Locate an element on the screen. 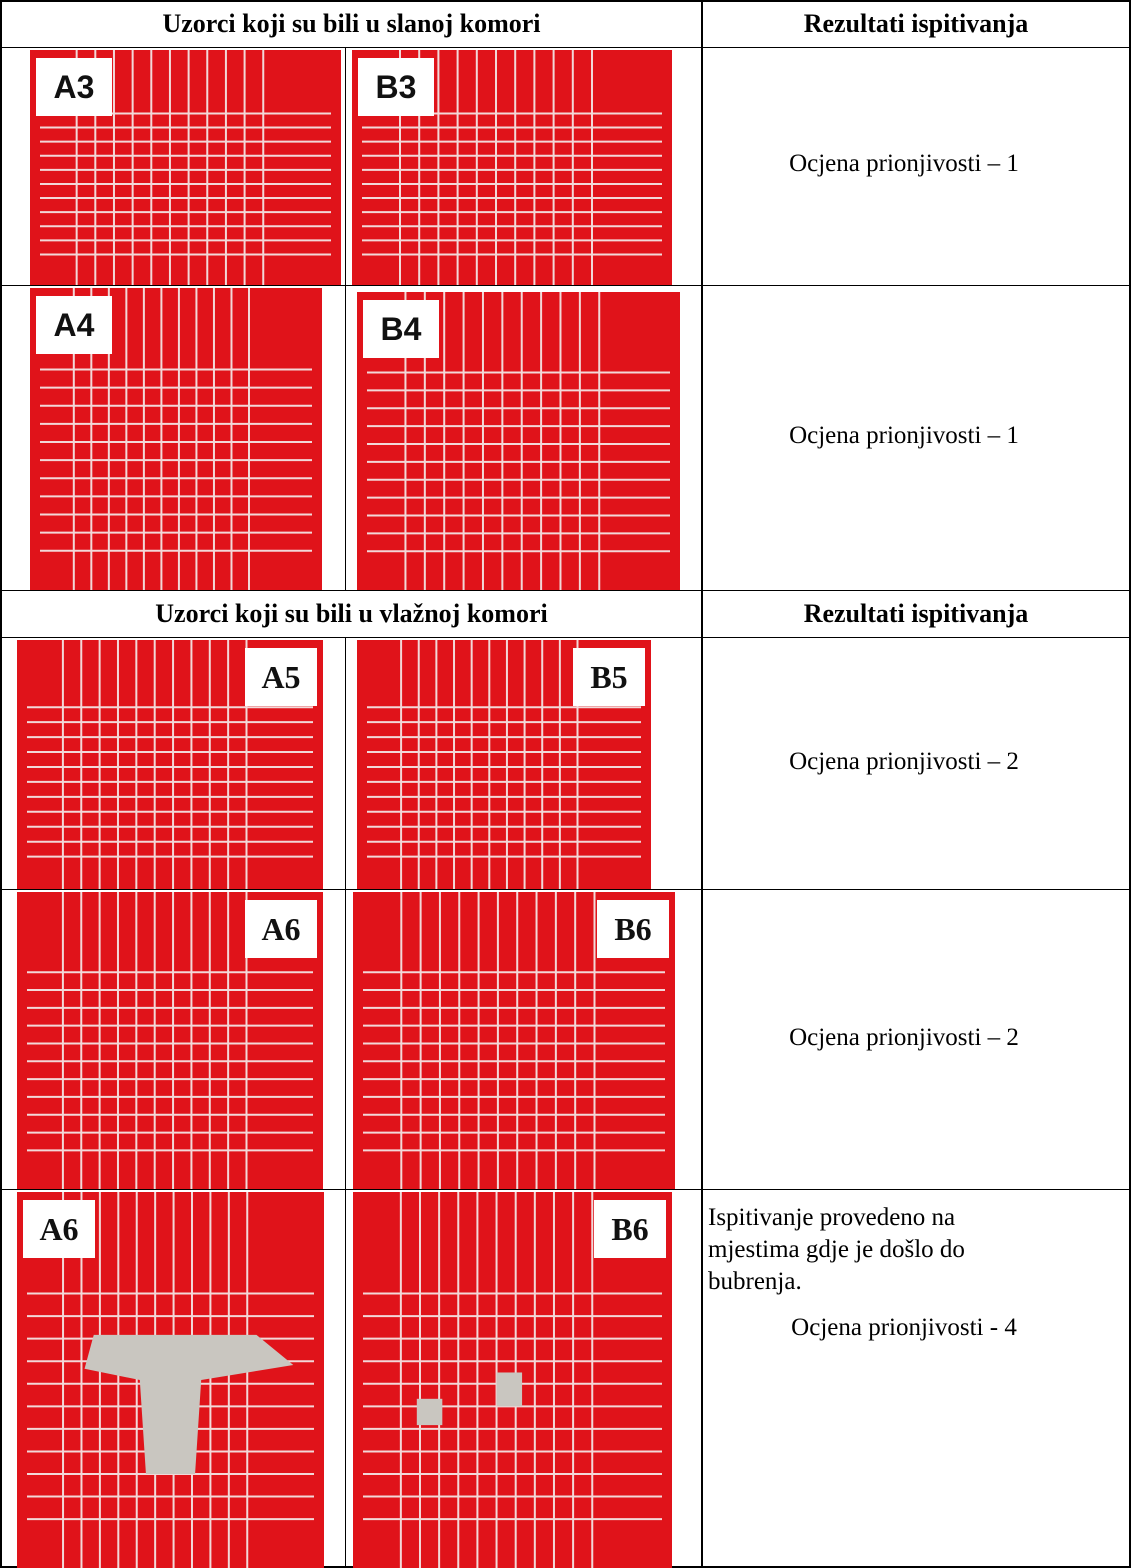 The height and width of the screenshot is (1568, 1131). sample-label: B3 is located at coordinates (396, 87).